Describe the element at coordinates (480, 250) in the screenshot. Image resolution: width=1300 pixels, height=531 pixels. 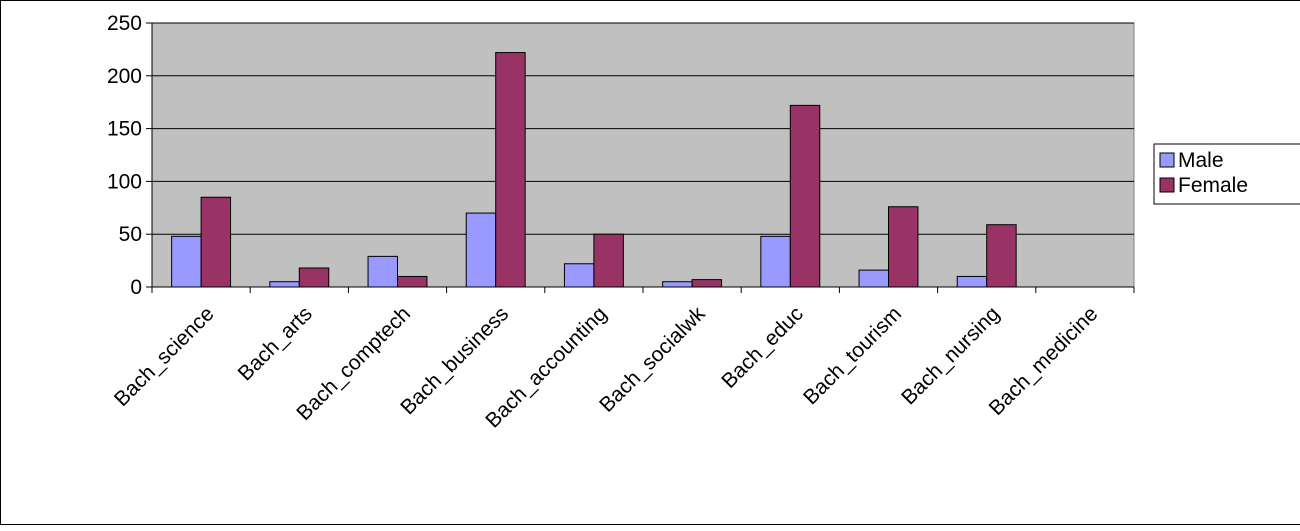
I see `bar-male-bach-business` at that location.